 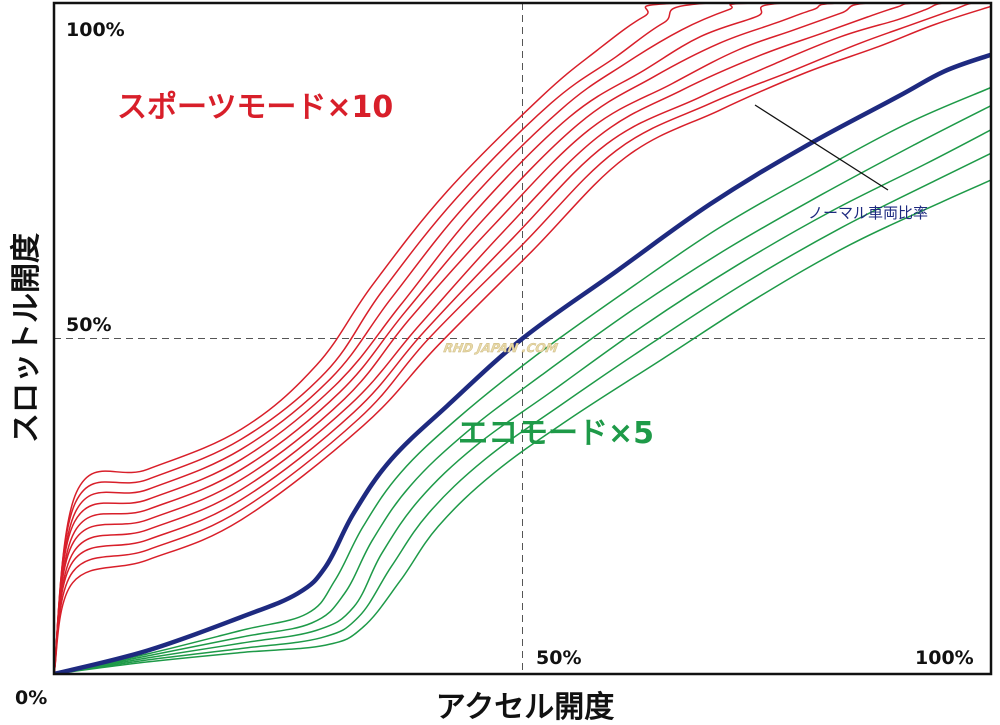 I want to click on normal-ratio-annotation: ノーマル車両比率, so click(x=868, y=213).